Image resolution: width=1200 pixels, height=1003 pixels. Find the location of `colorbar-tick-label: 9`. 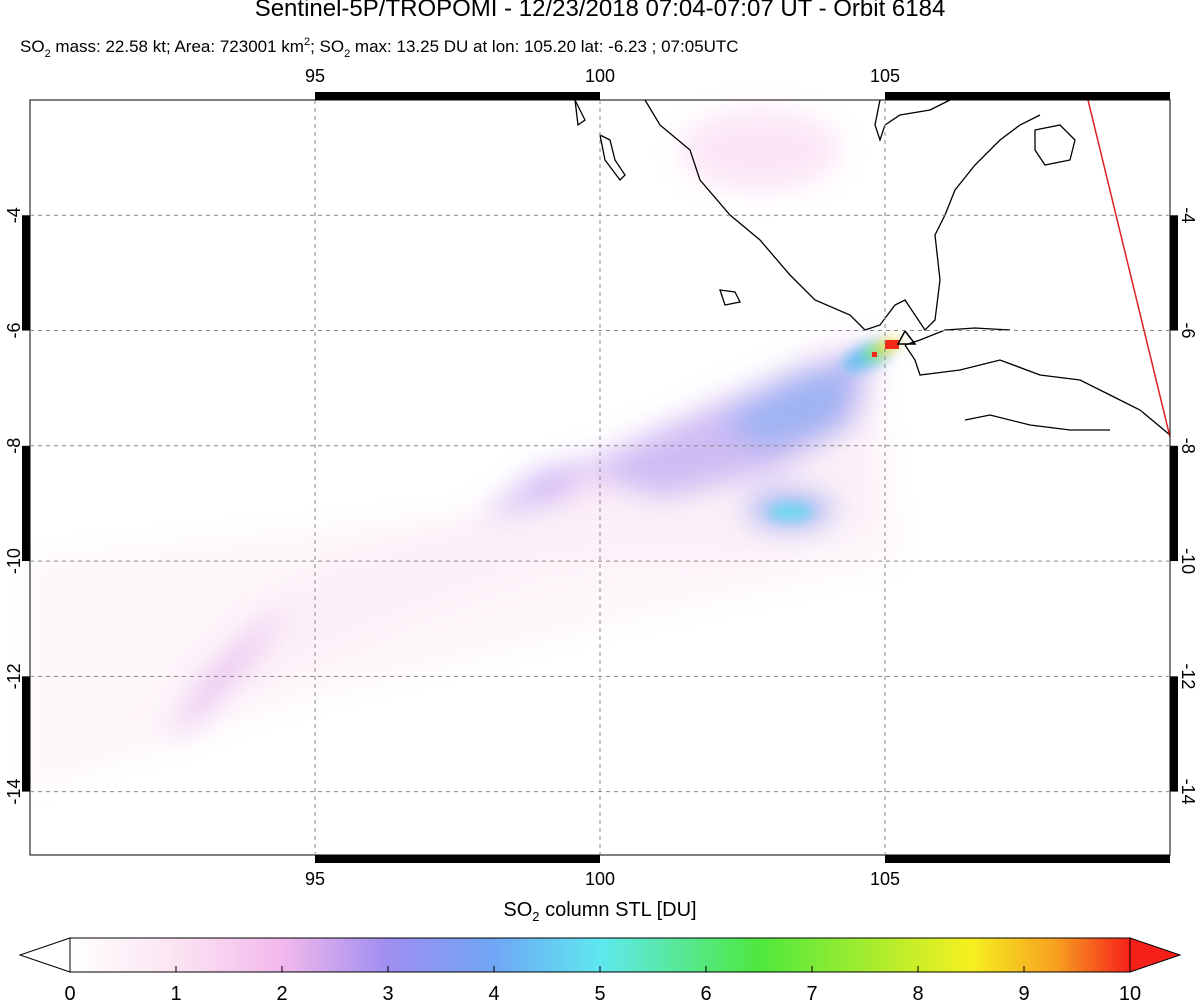

colorbar-tick-label: 9 is located at coordinates (1023, 993).